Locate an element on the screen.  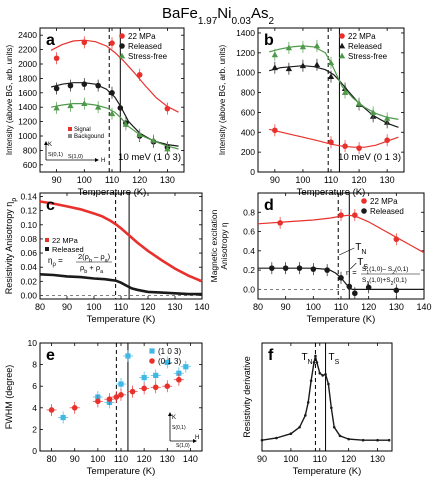
panel-label: d is located at coordinates (269, 205).